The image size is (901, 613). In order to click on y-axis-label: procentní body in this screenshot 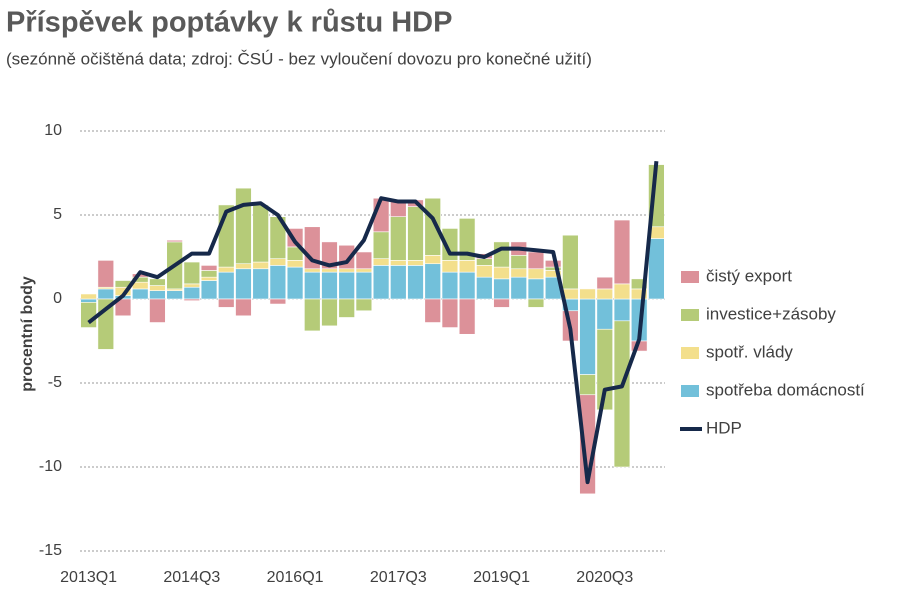, I will do `click(27, 334)`.